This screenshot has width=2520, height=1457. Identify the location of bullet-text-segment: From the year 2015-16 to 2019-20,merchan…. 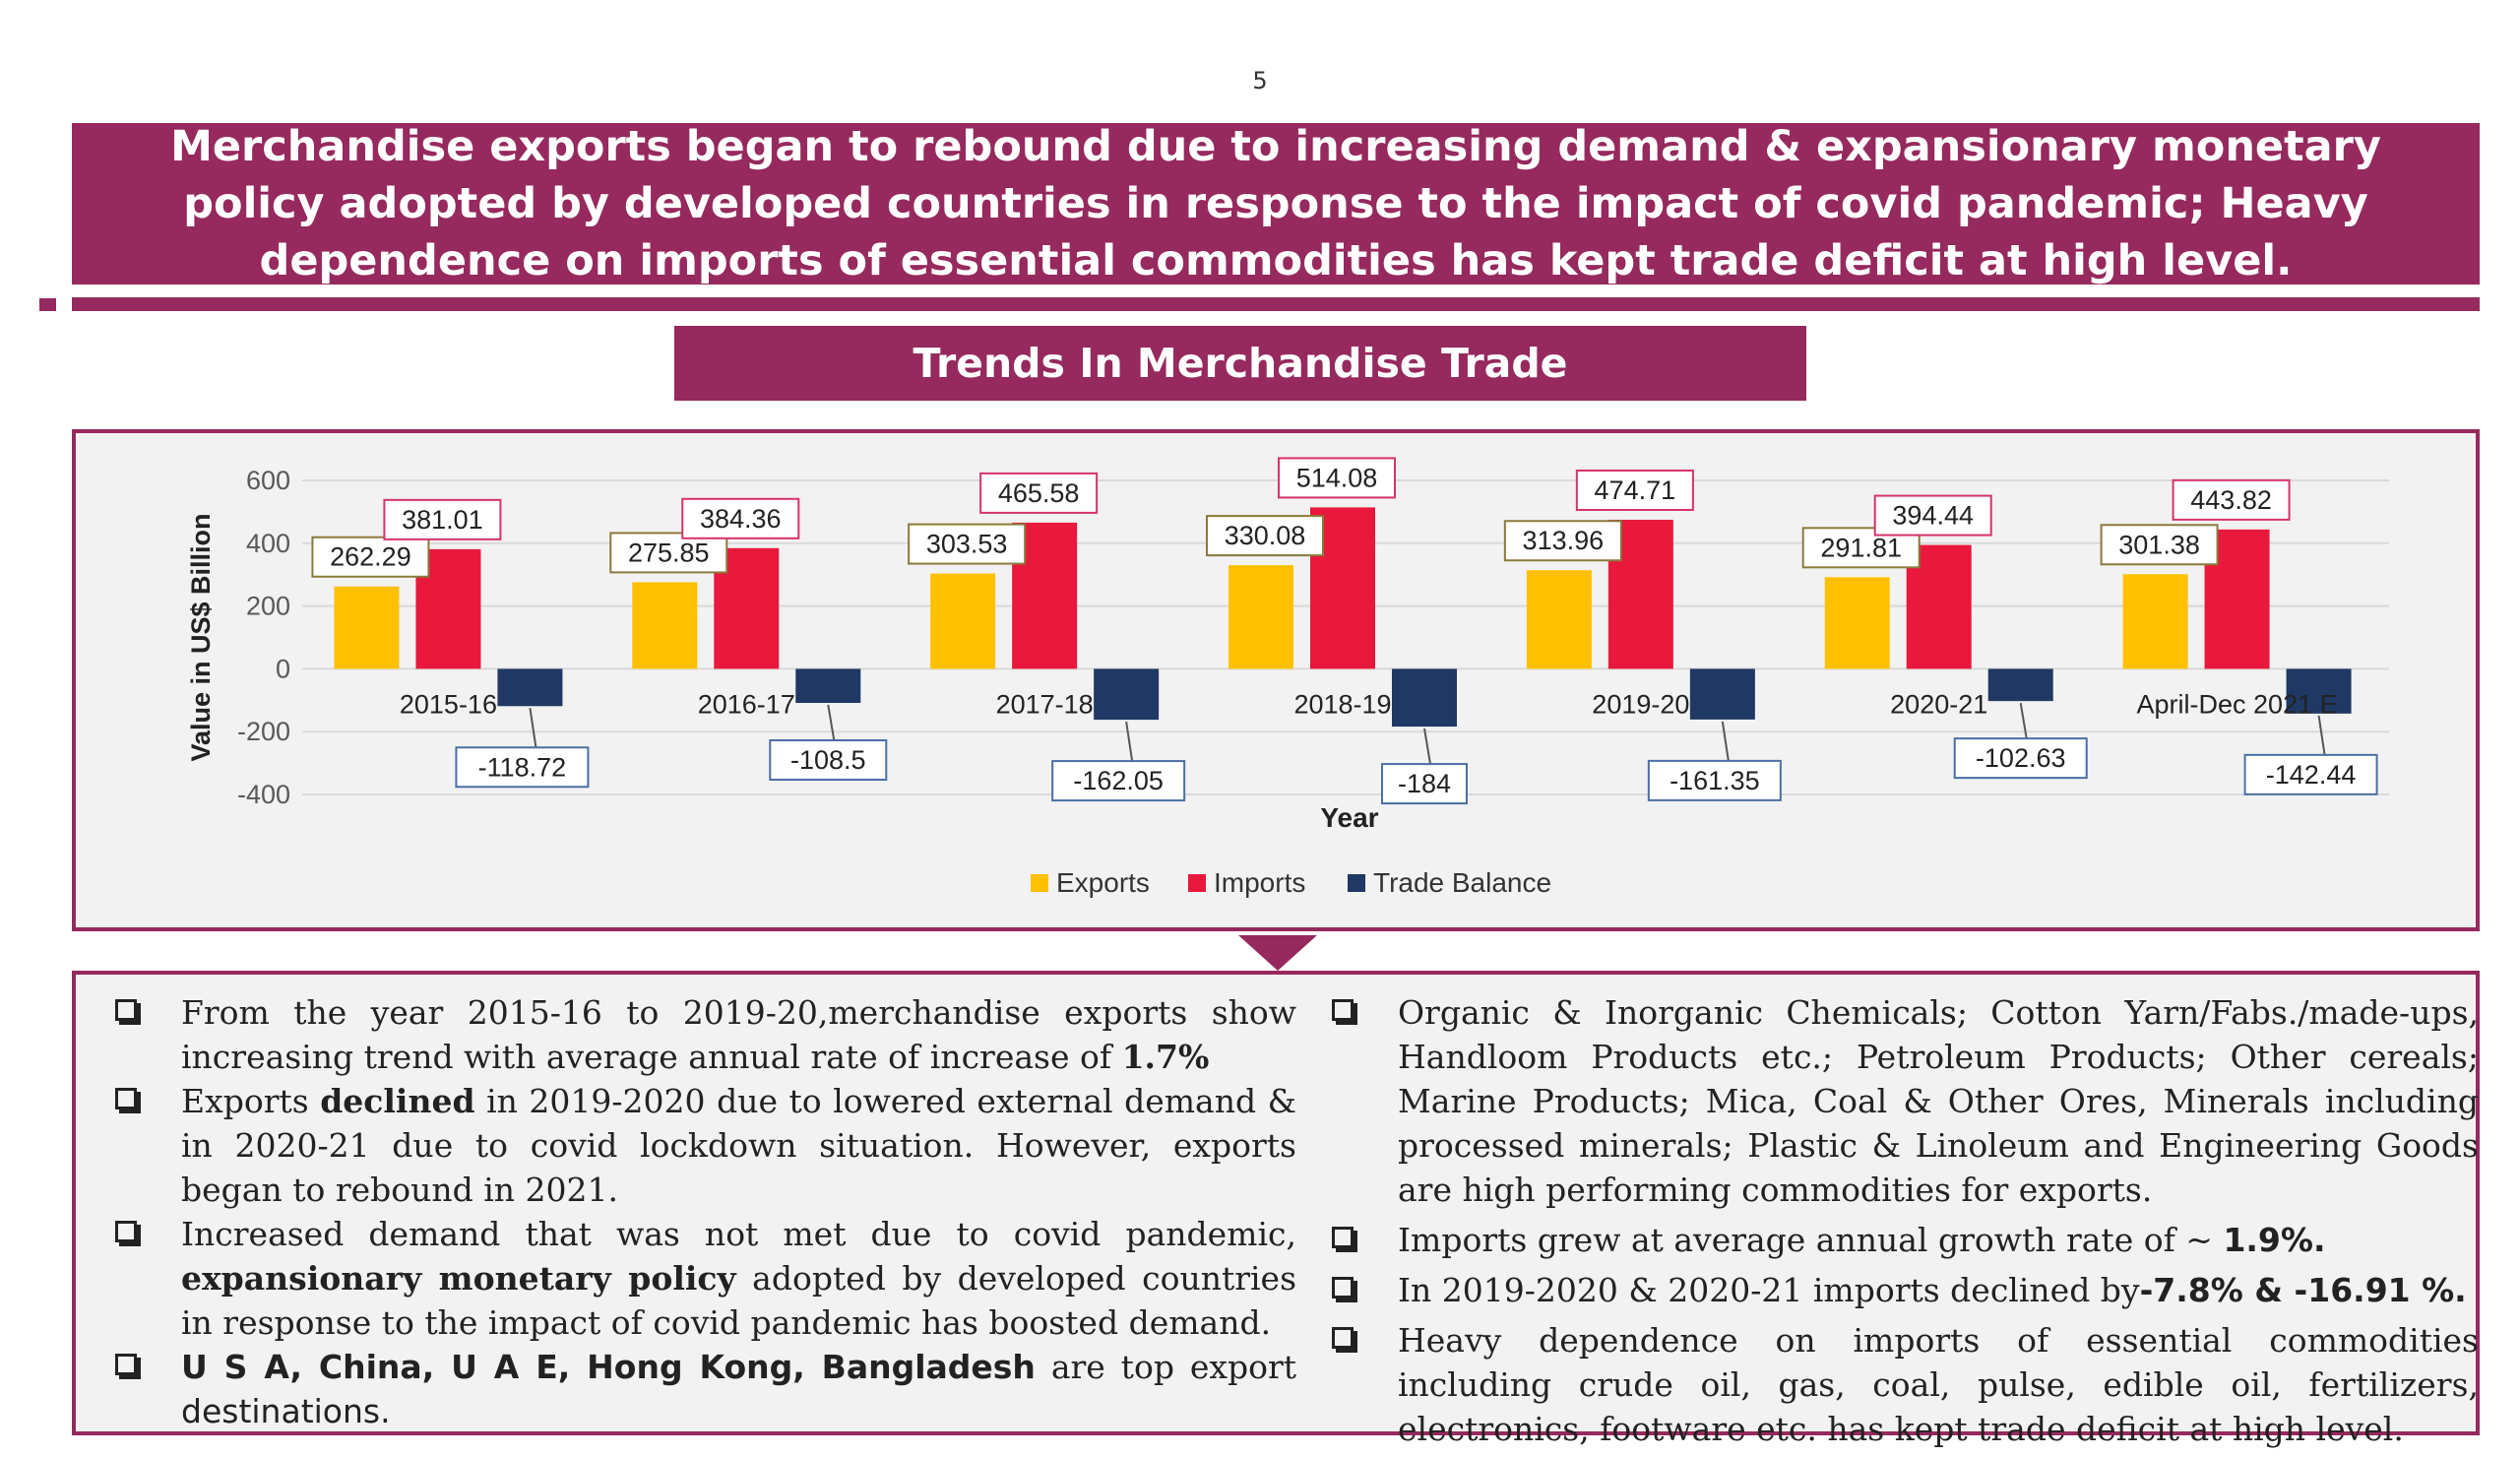
(738, 1034).